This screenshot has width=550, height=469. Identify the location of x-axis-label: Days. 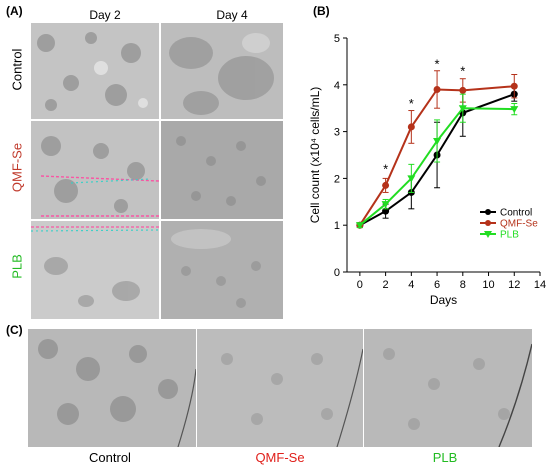
(443, 300).